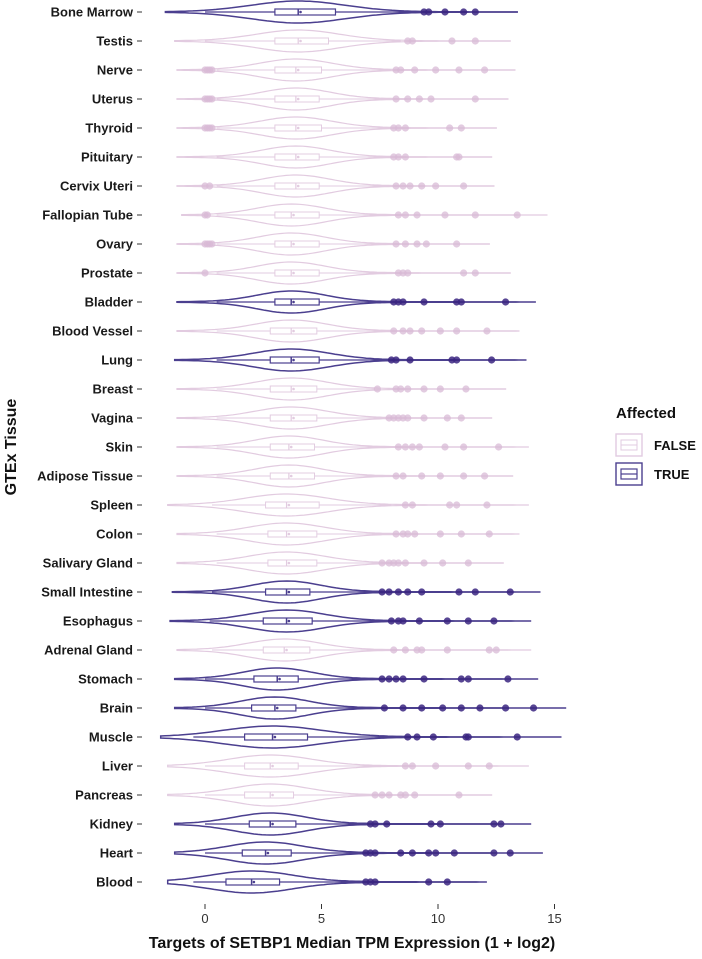 The height and width of the screenshot is (959, 702). Describe the element at coordinates (291, 476) in the screenshot. I see `mean-adipose-tissue` at that location.